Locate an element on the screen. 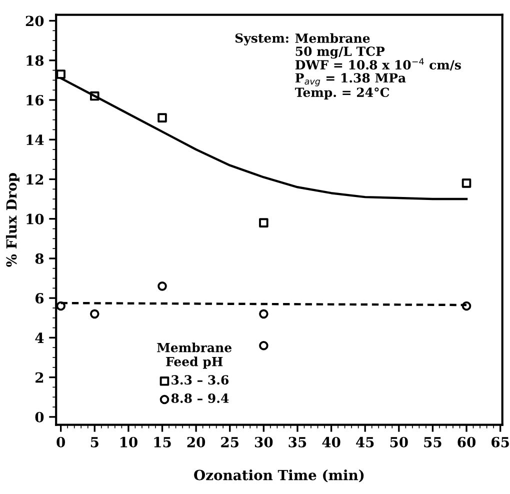 This screenshot has width=510, height=494. y-tick-label: 10 is located at coordinates (35, 219).